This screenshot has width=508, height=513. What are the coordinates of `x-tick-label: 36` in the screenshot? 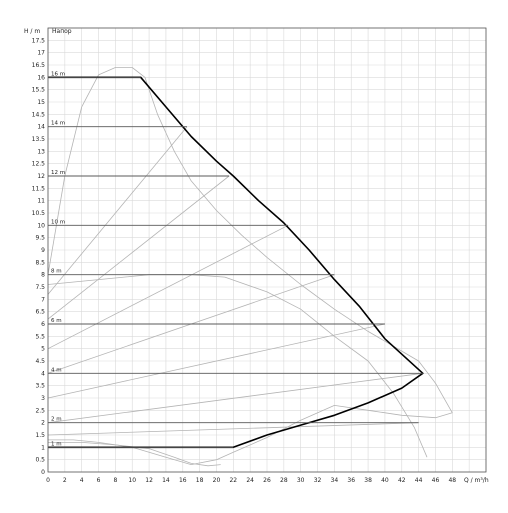 It's located at (351, 480).